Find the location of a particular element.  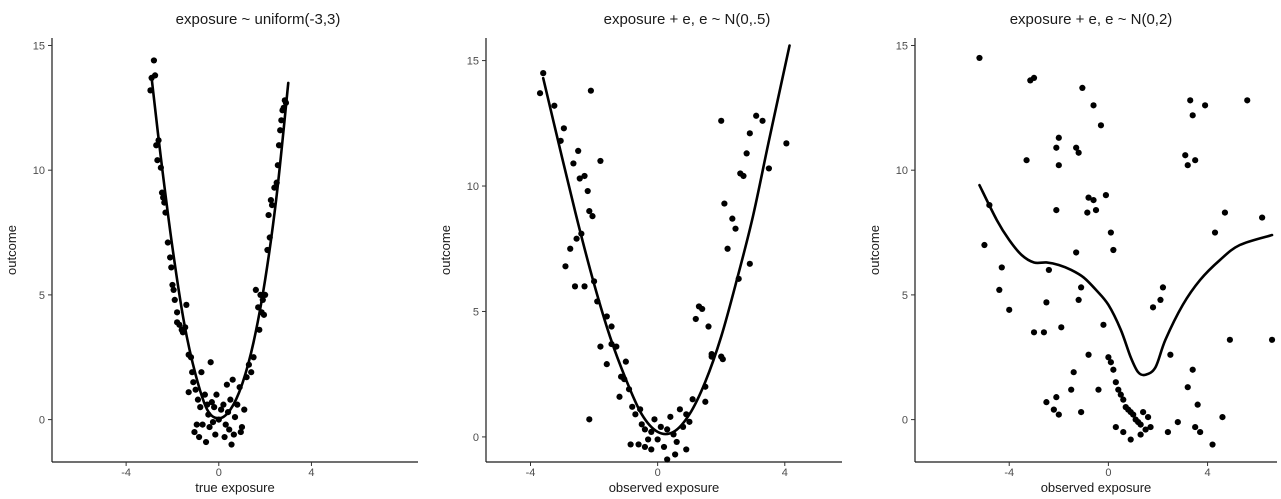

smooth-trend-line is located at coordinates (220, 248).